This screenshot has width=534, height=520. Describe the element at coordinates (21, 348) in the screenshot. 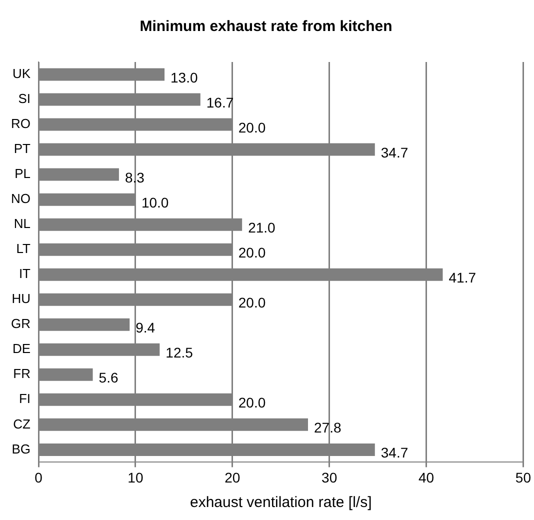

I see `y-tick-label: DE` at that location.